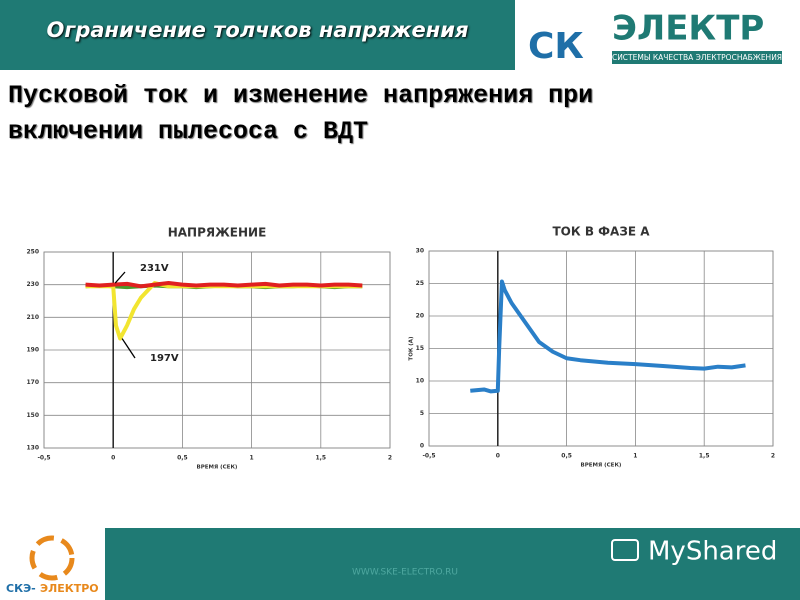  Describe the element at coordinates (420, 381) in the screenshot. I see `y-tick-label: 10` at that location.